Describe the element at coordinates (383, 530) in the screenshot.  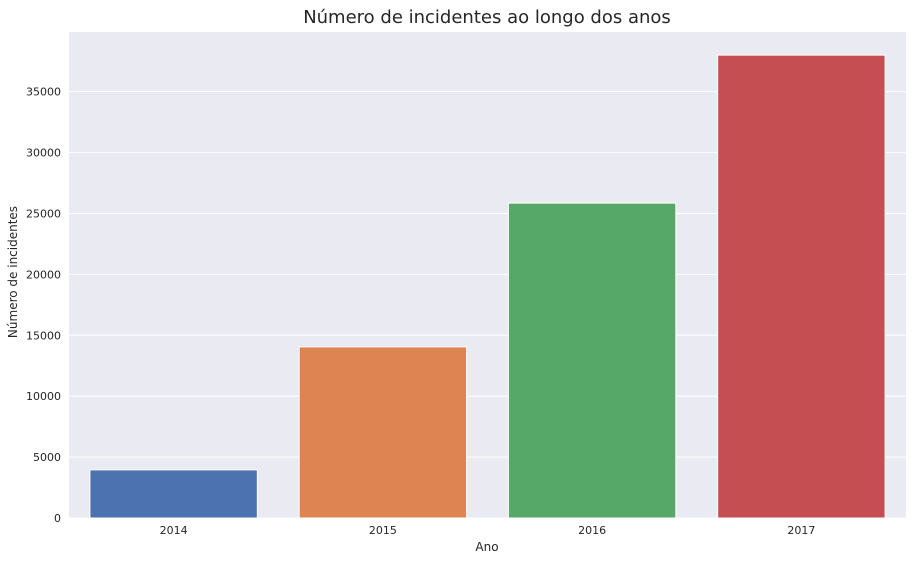
I see `x-tick-label: 2015` at that location.